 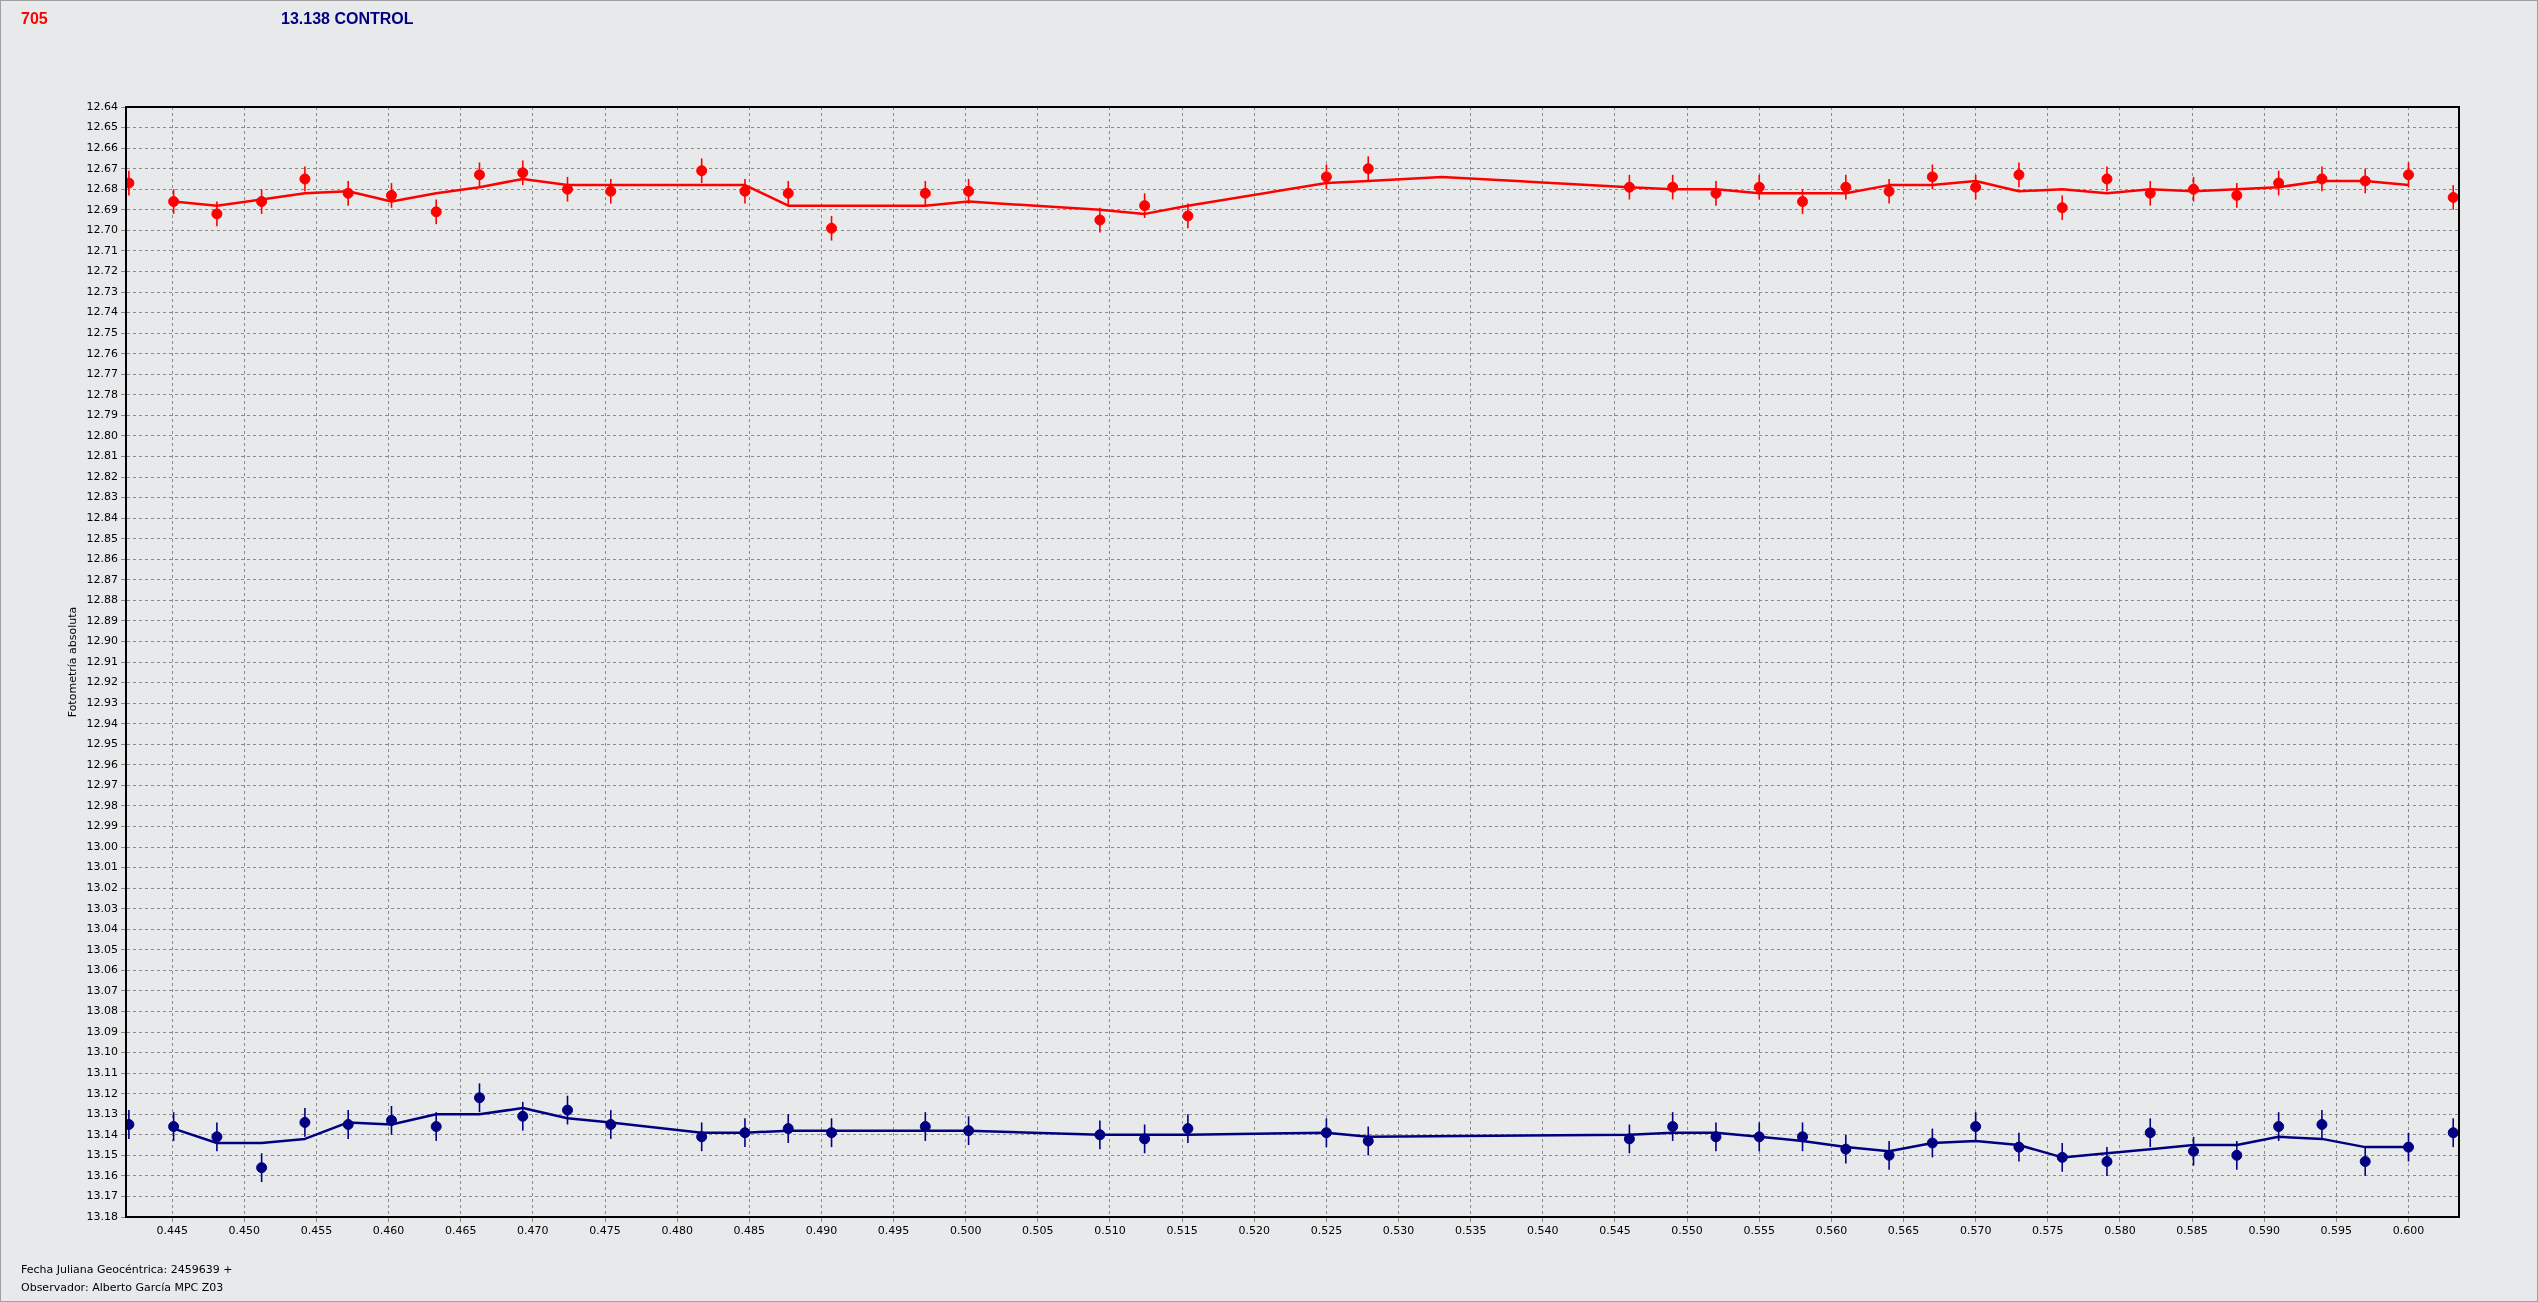 What do you see at coordinates (102, 764) in the screenshot?
I see `y-tick-label: 12.96` at bounding box center [102, 764].